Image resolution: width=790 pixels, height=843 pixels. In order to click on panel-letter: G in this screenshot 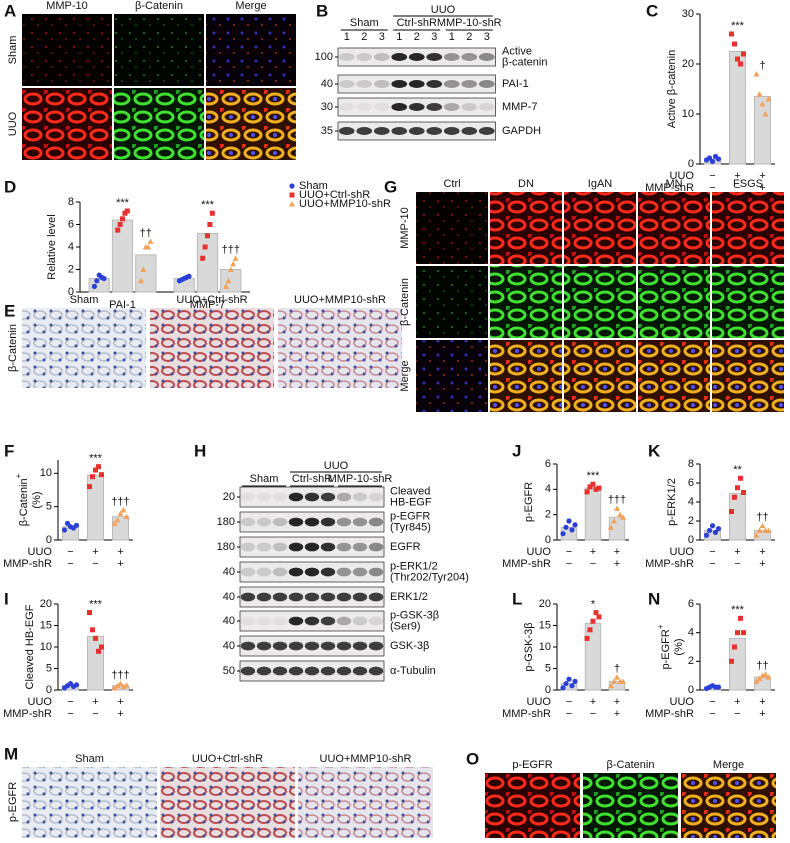, I will do `click(390, 186)`.